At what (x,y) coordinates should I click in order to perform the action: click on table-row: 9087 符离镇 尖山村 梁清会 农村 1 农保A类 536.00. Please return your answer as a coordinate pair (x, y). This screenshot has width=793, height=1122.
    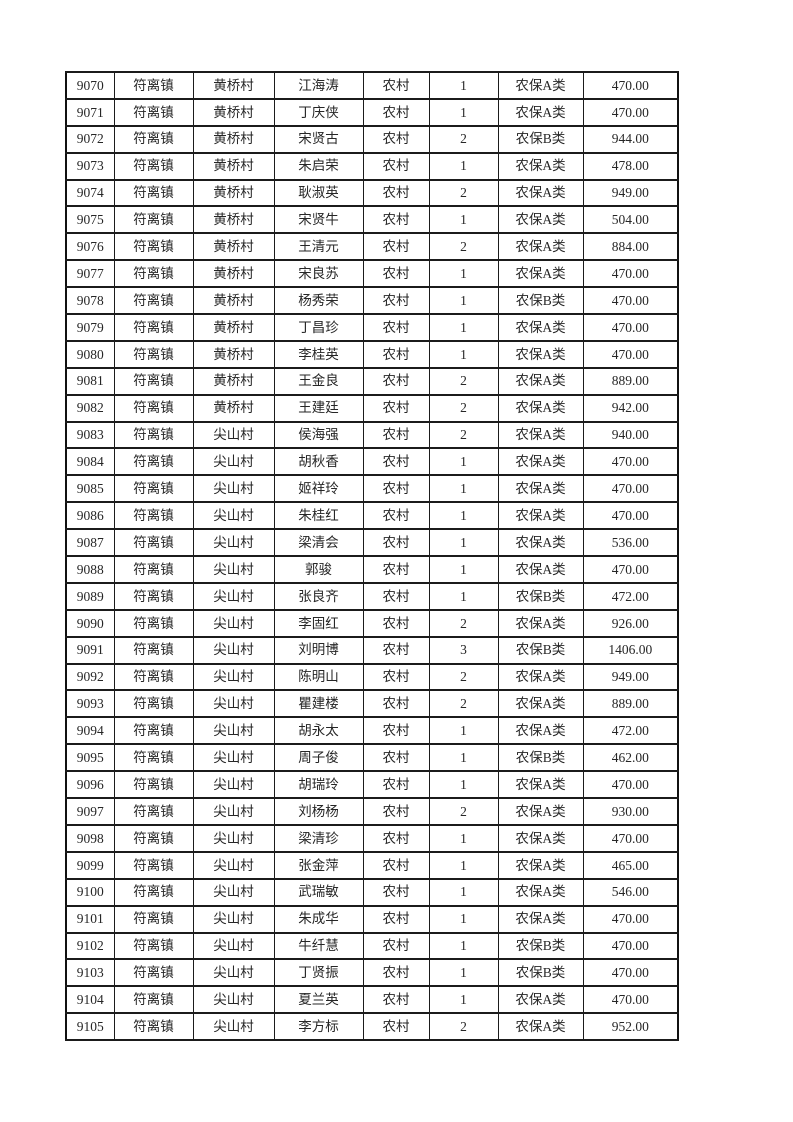
    Looking at the image, I should click on (372, 543).